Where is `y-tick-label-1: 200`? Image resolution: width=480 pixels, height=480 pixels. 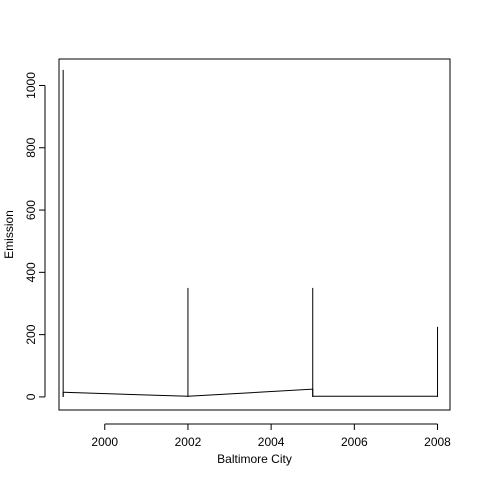
y-tick-label-1: 200 is located at coordinates (31, 334).